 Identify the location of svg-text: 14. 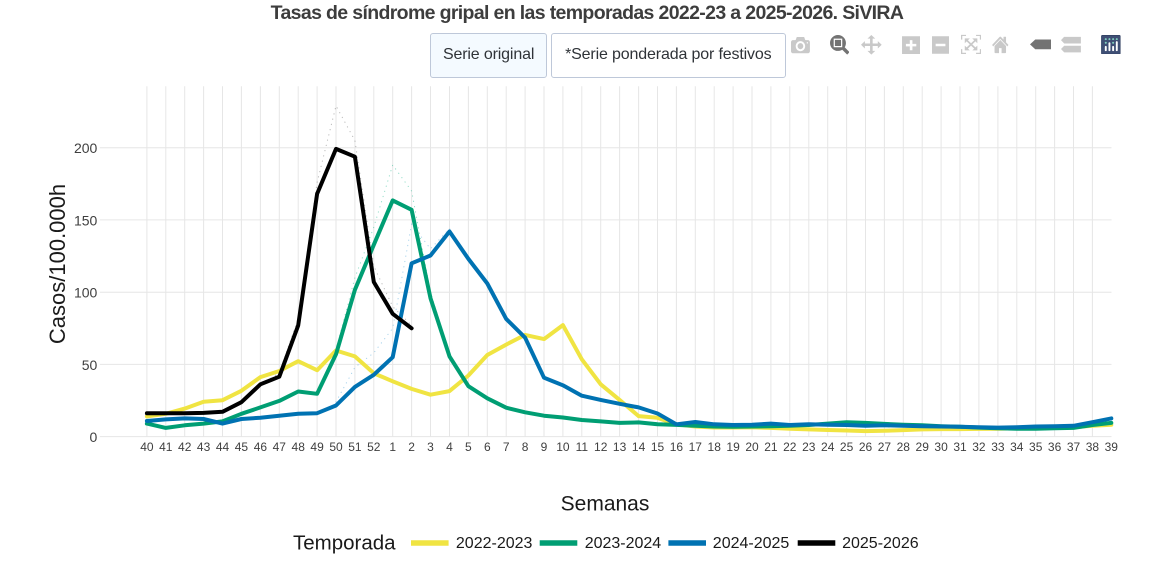
(639, 447).